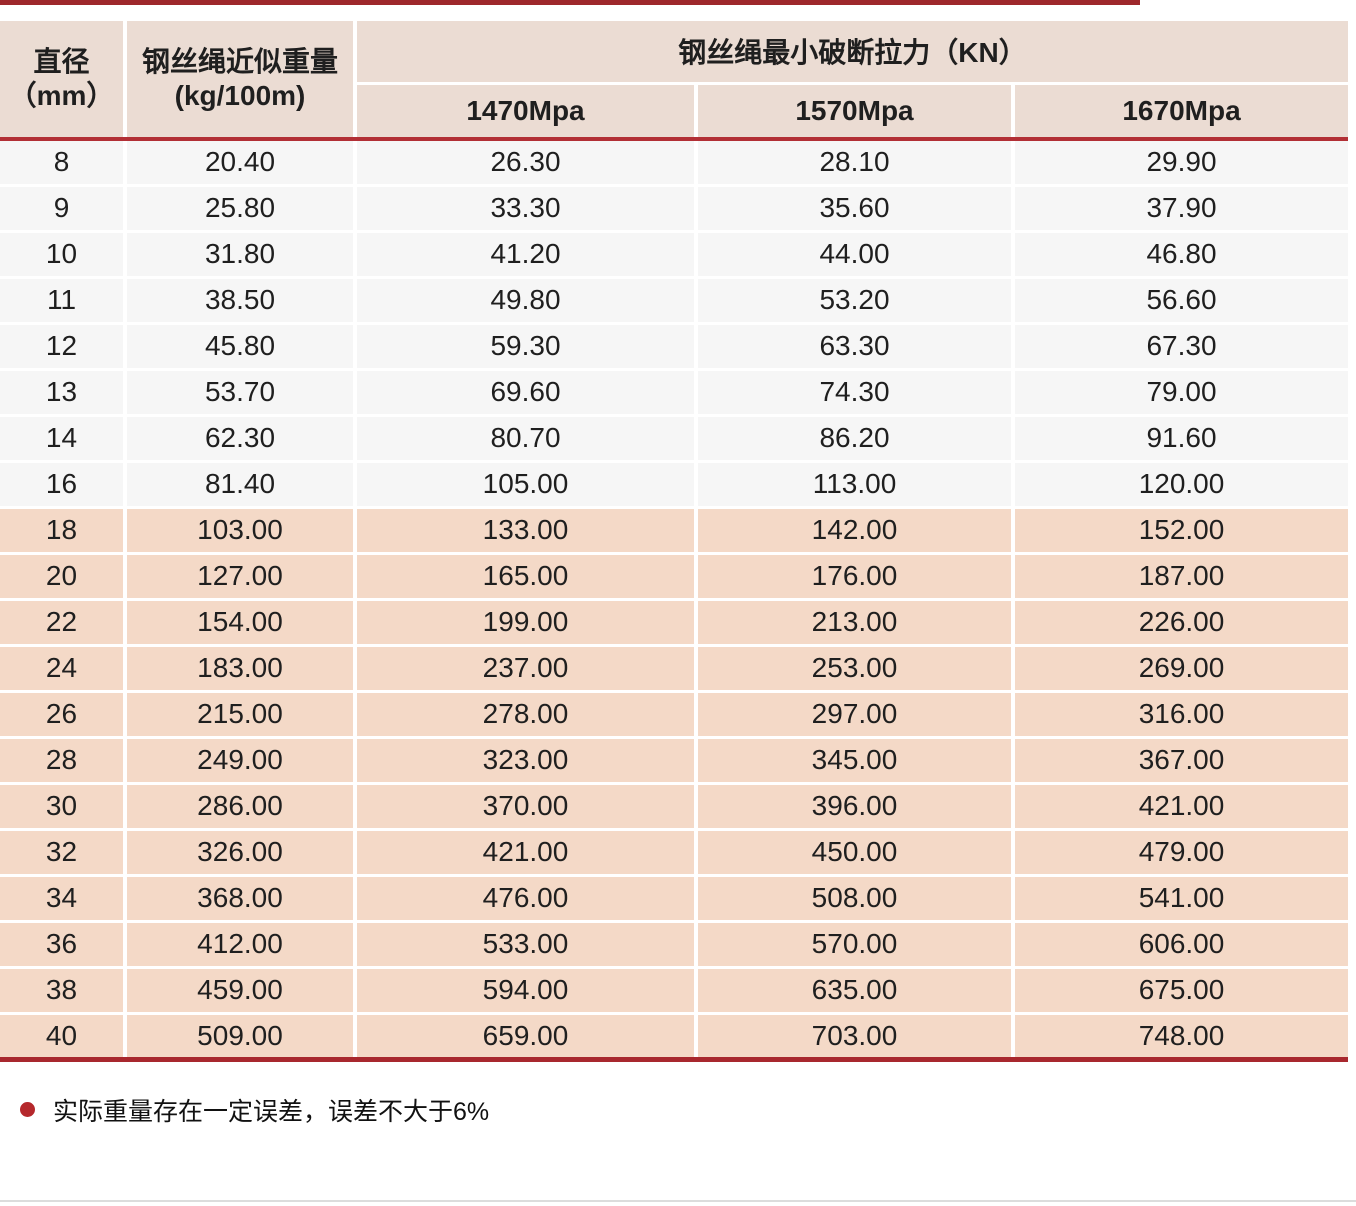 The height and width of the screenshot is (1206, 1356). I want to click on table-row: 38 459.00 594.00 635.00 675.00, so click(674, 991).